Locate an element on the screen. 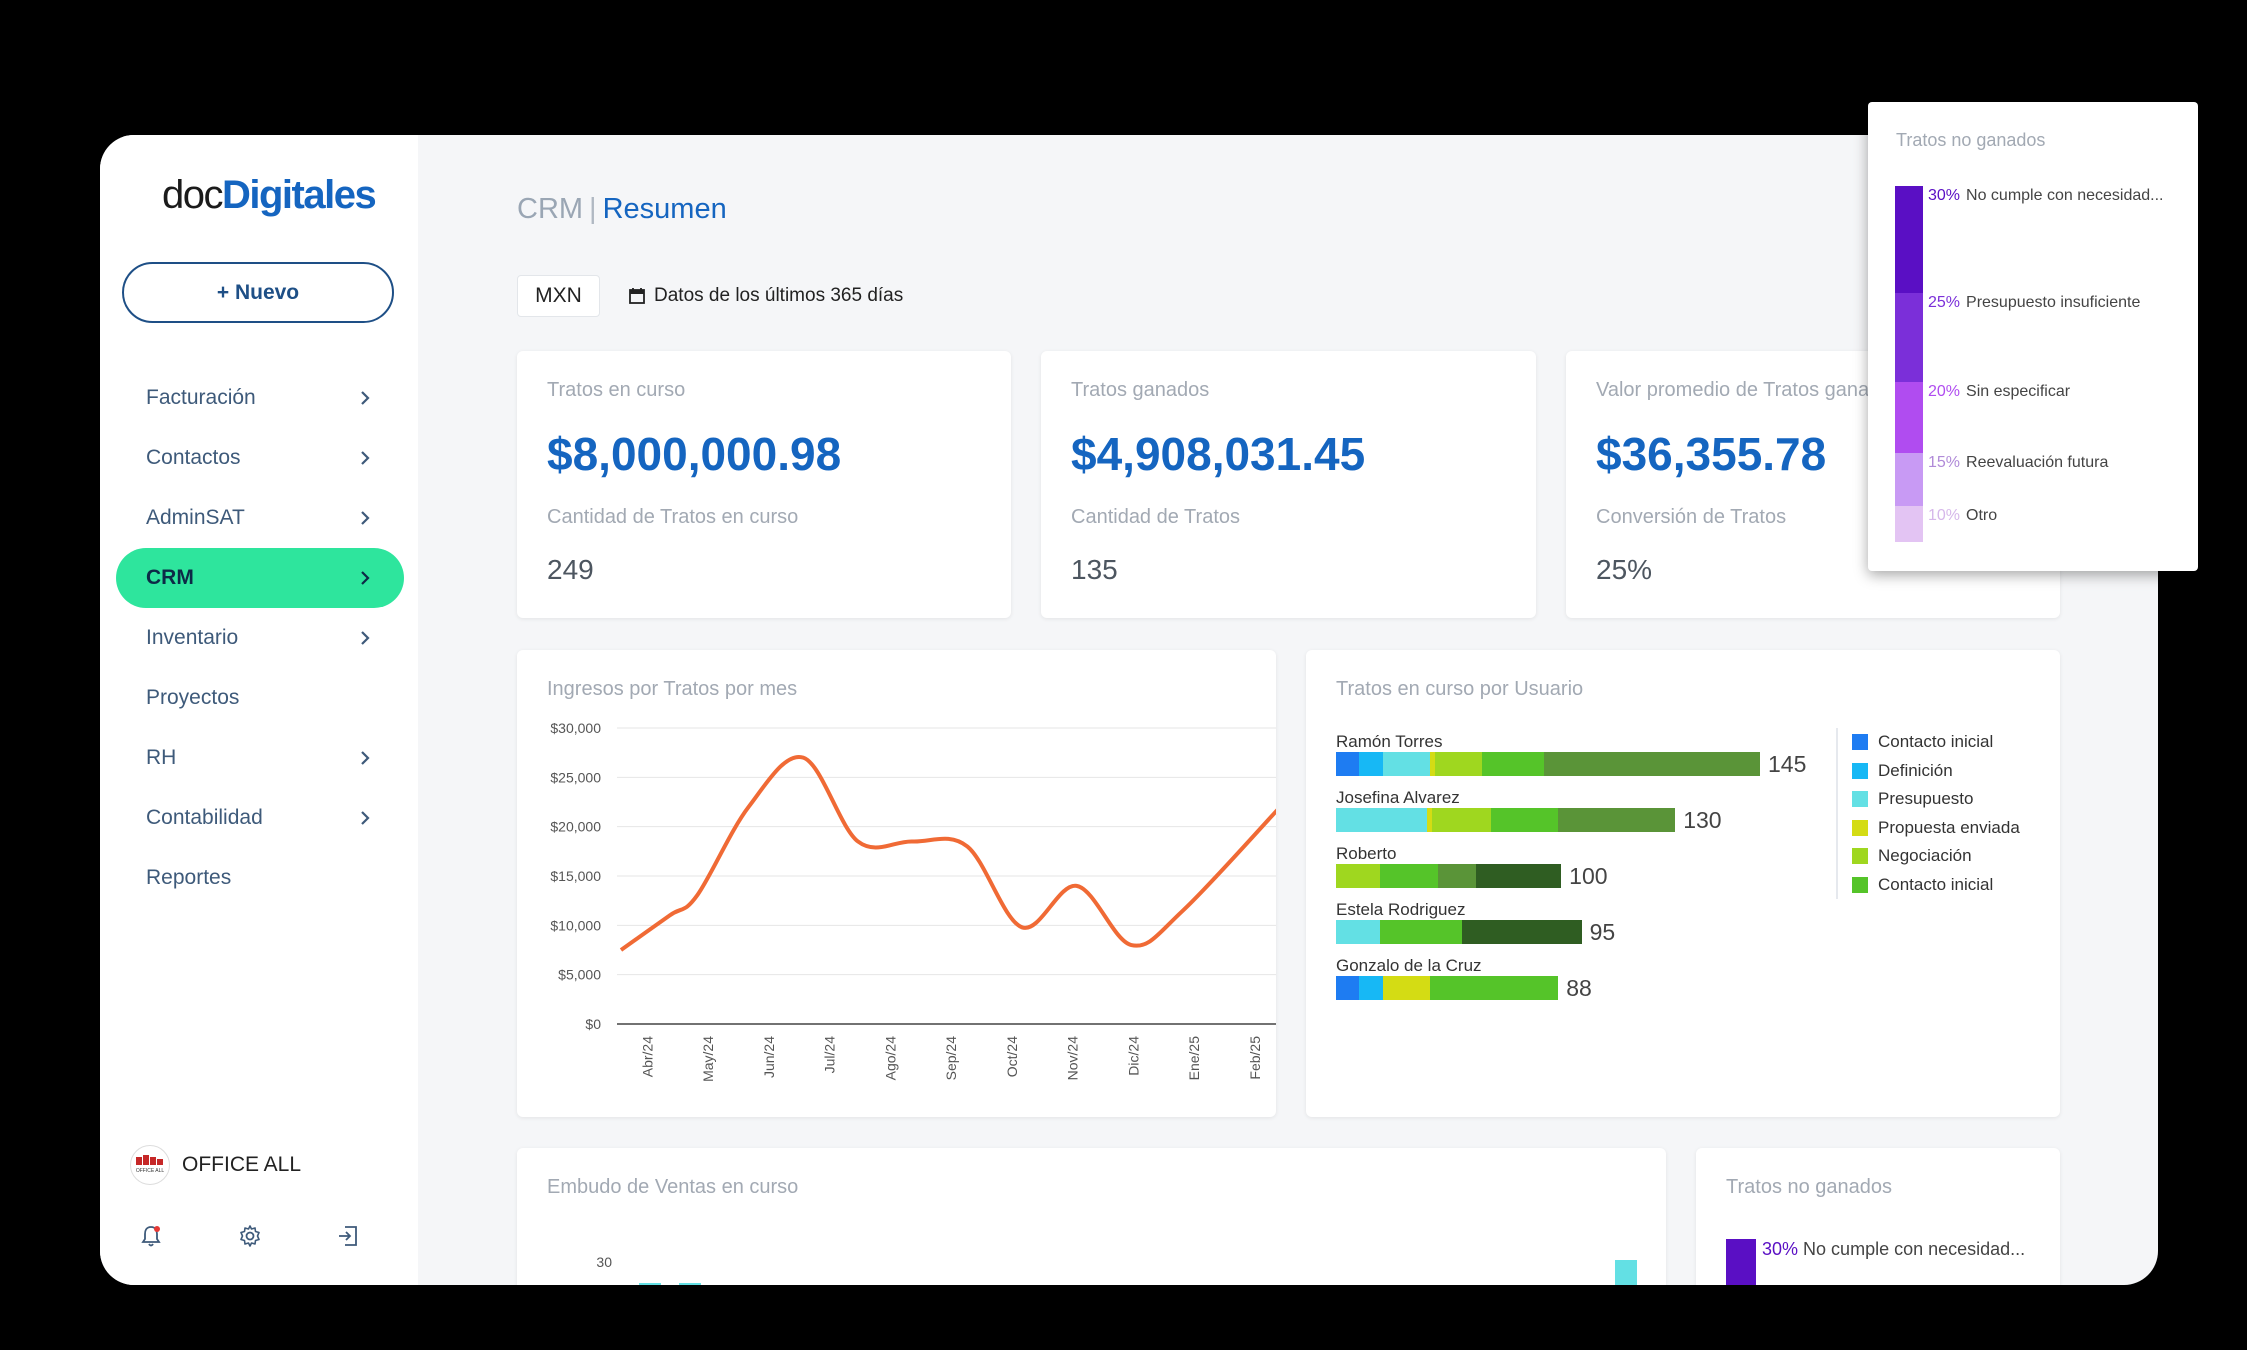 The width and height of the screenshot is (2247, 1350). breadcrumb-section: CRM is located at coordinates (550, 209).